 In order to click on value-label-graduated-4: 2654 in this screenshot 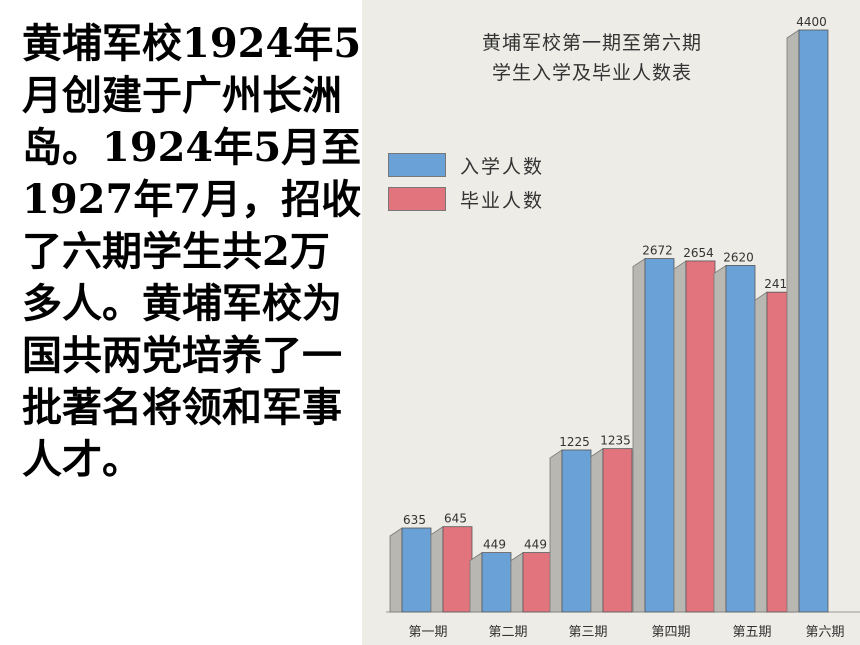, I will do `click(698, 253)`.